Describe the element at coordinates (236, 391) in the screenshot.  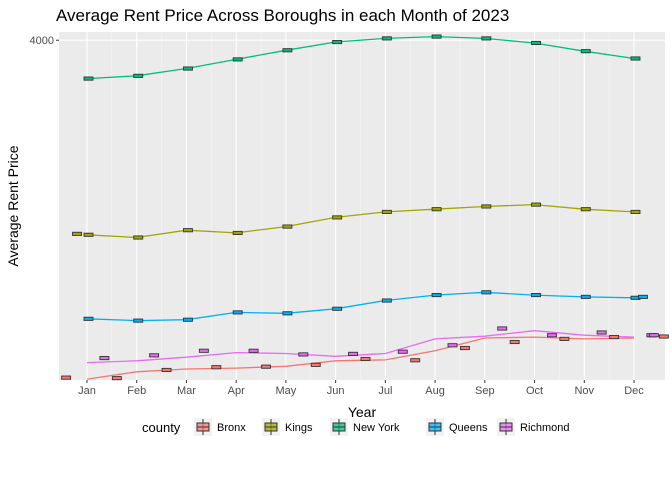
I see `x-tick-label: Apr` at that location.